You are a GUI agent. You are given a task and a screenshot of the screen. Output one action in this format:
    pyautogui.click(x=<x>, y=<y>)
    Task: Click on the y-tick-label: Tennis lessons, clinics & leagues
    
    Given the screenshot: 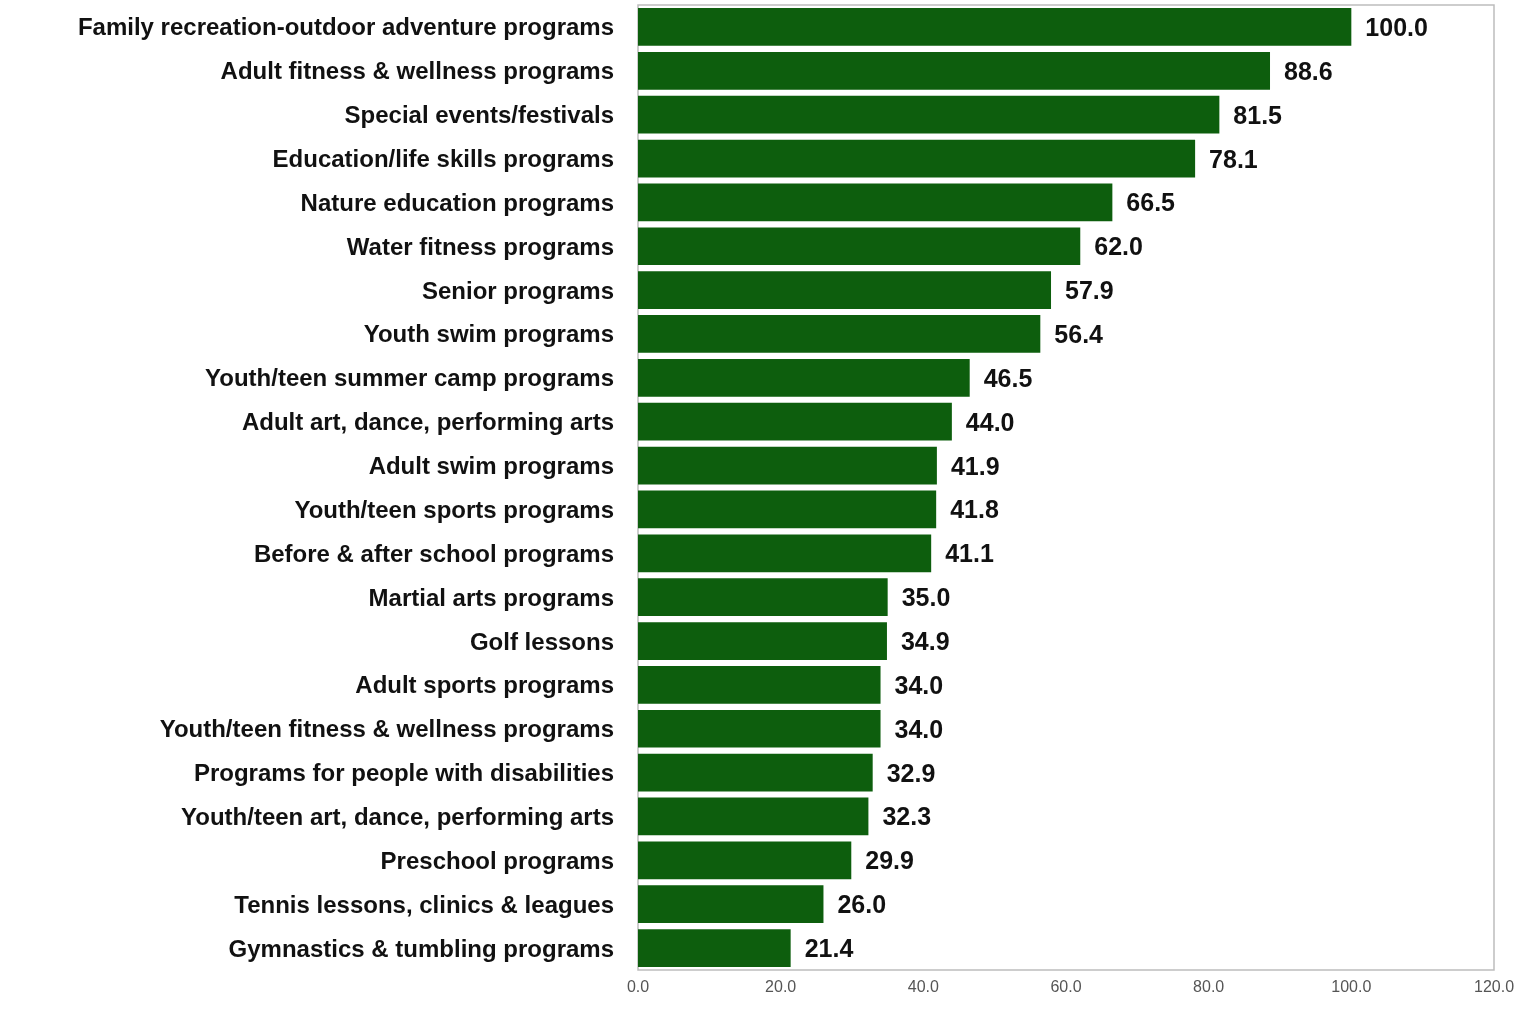 What is the action you would take?
    pyautogui.click(x=424, y=904)
    